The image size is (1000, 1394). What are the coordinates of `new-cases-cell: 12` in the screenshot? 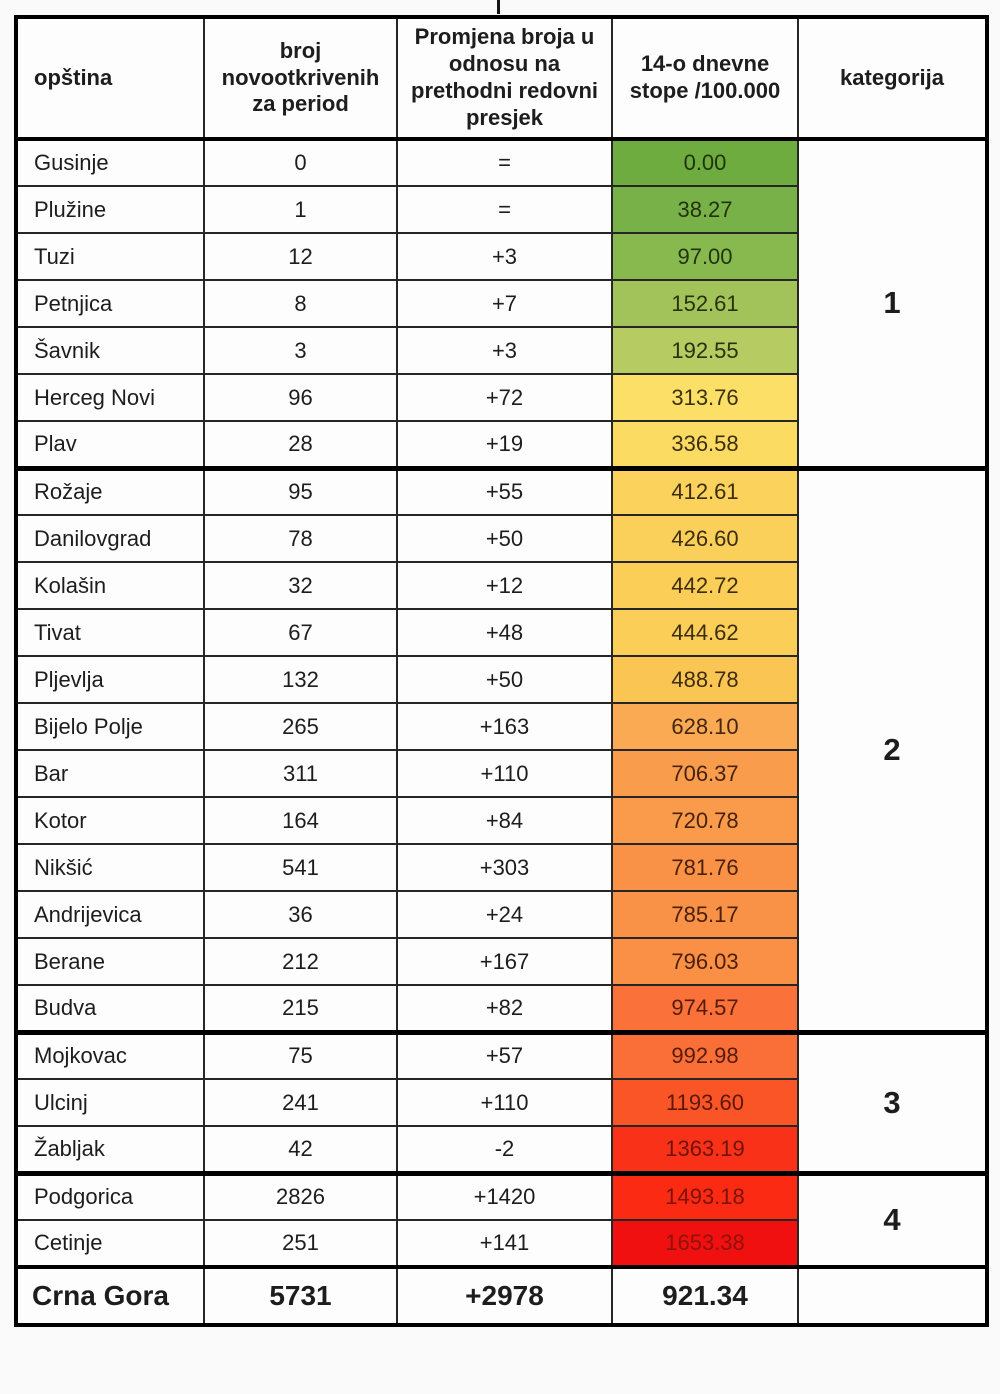 It's located at (300, 256).